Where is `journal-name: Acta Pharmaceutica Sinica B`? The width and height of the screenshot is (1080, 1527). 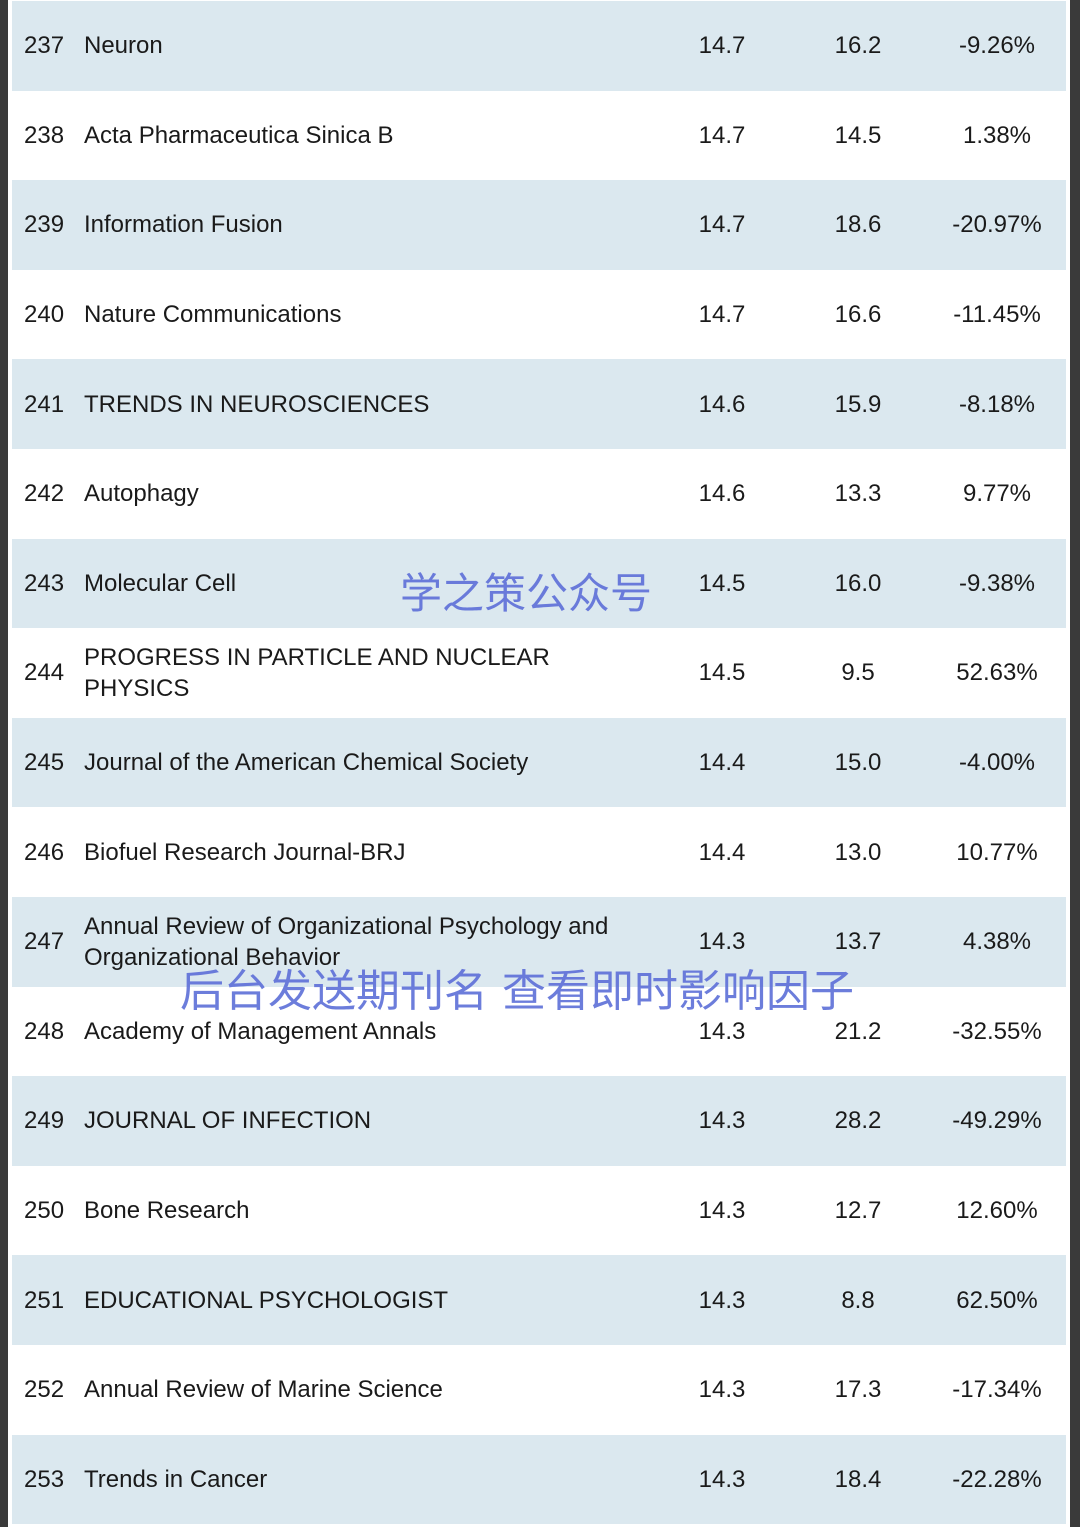 journal-name: Acta Pharmaceutica Sinica B is located at coordinates (239, 135).